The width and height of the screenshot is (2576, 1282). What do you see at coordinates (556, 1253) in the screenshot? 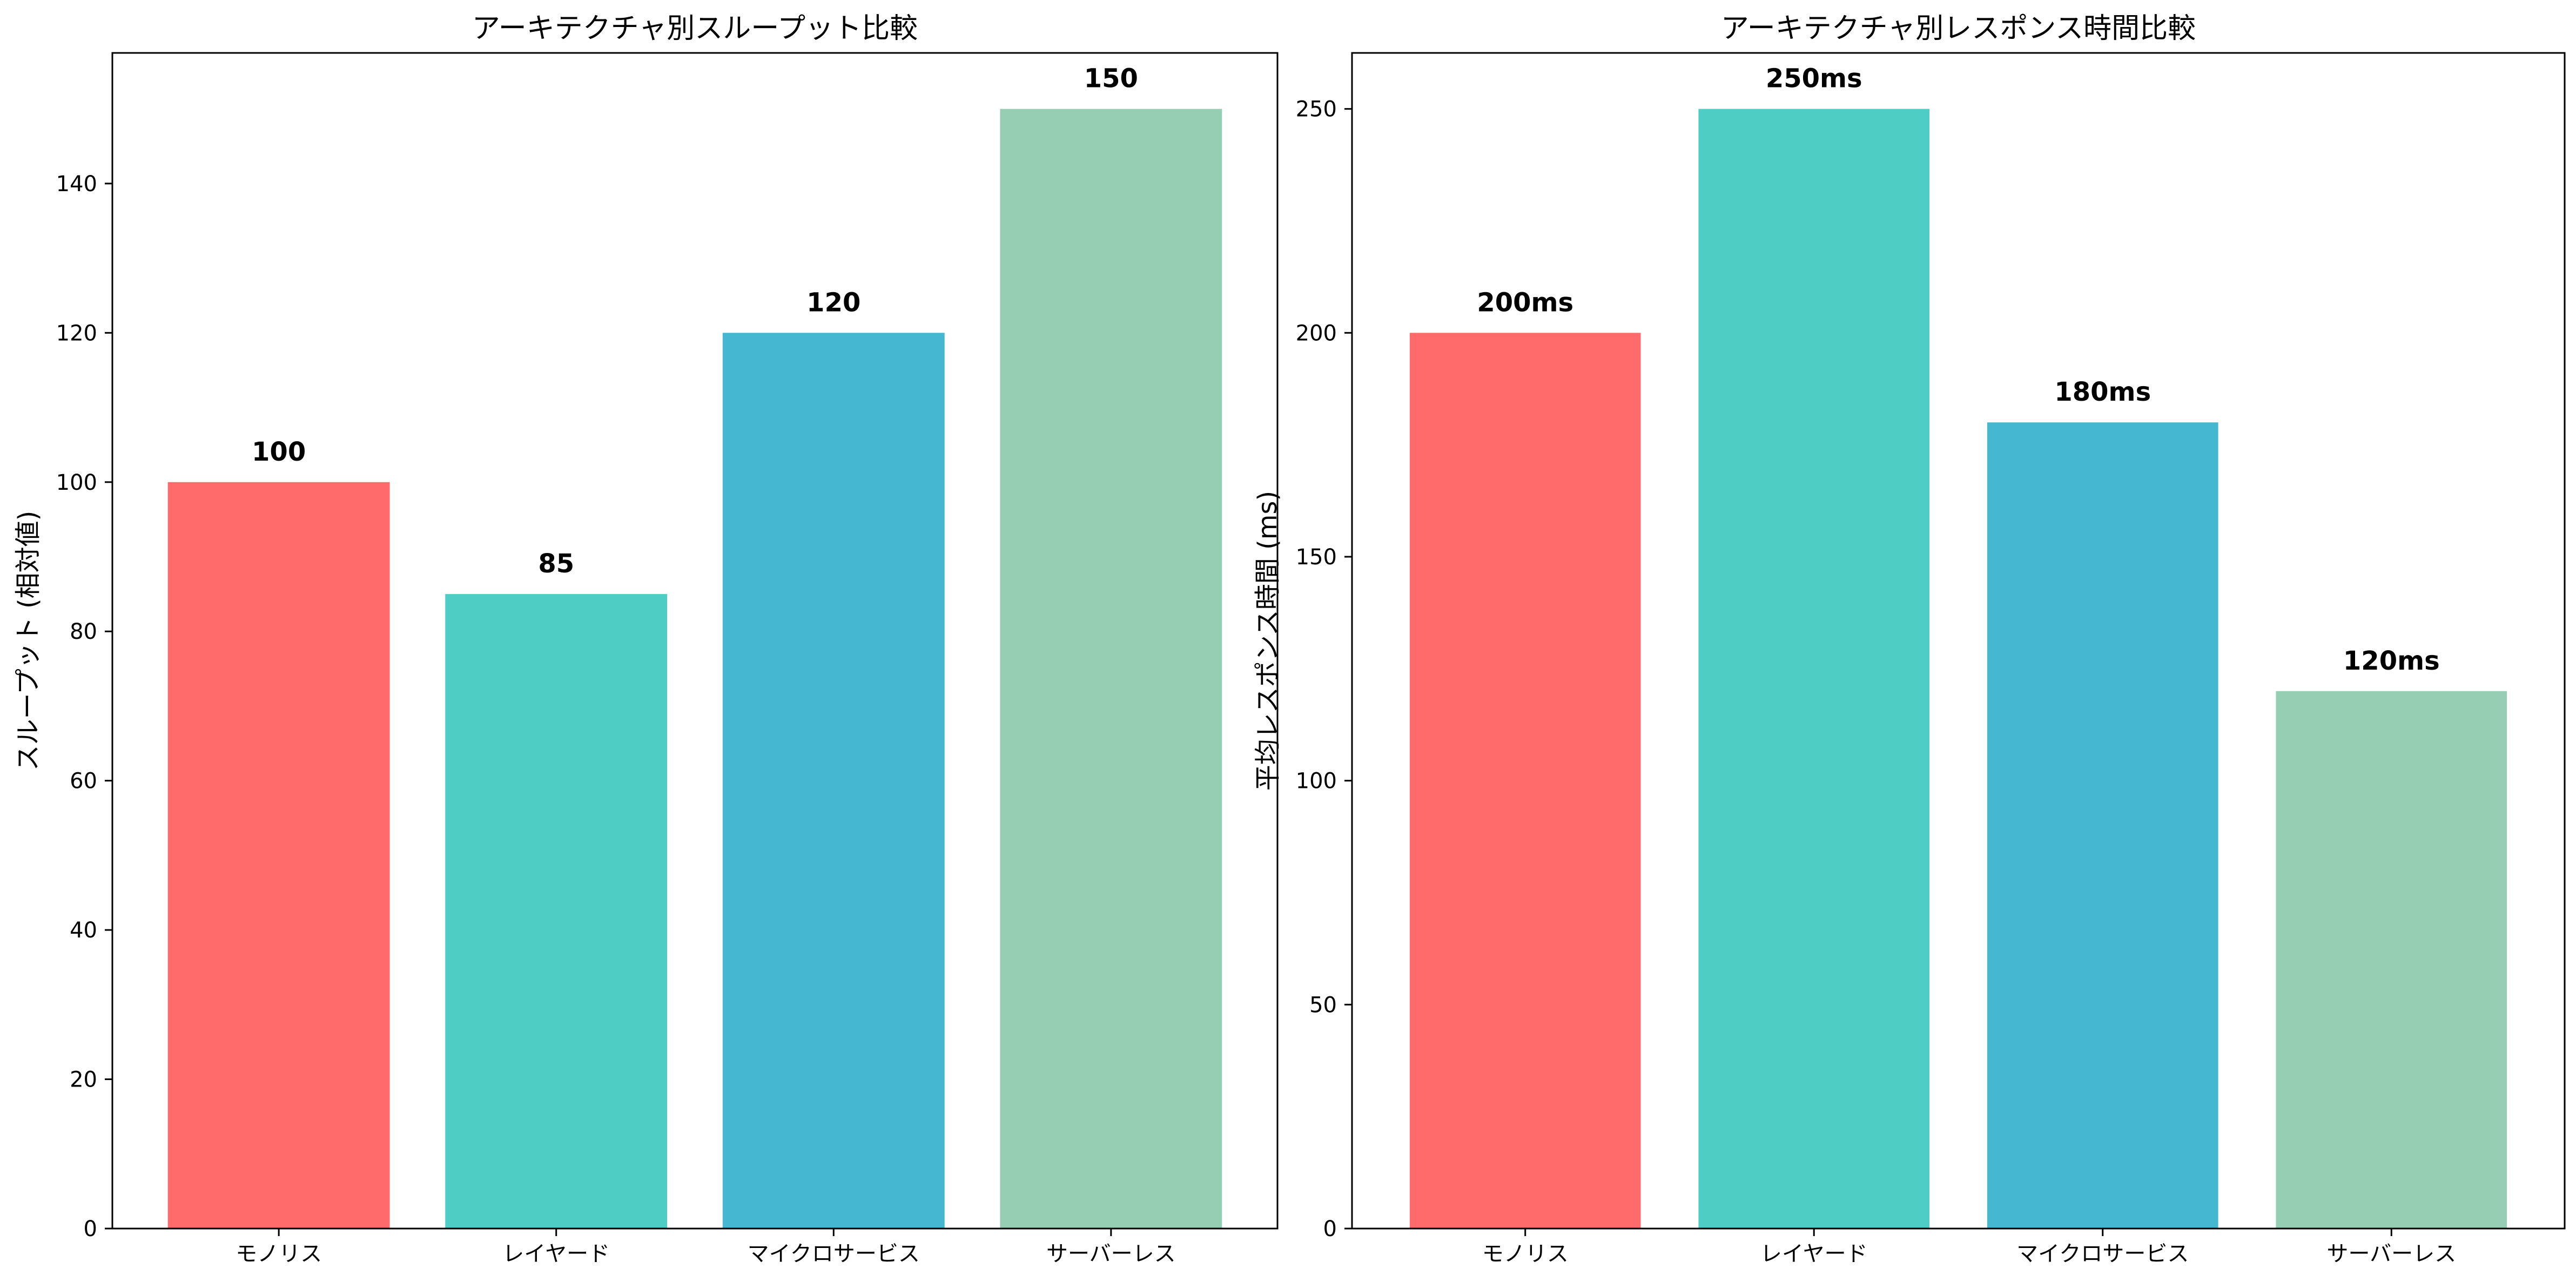
I see `throughput-x-tick-label-1: レイヤード` at bounding box center [556, 1253].